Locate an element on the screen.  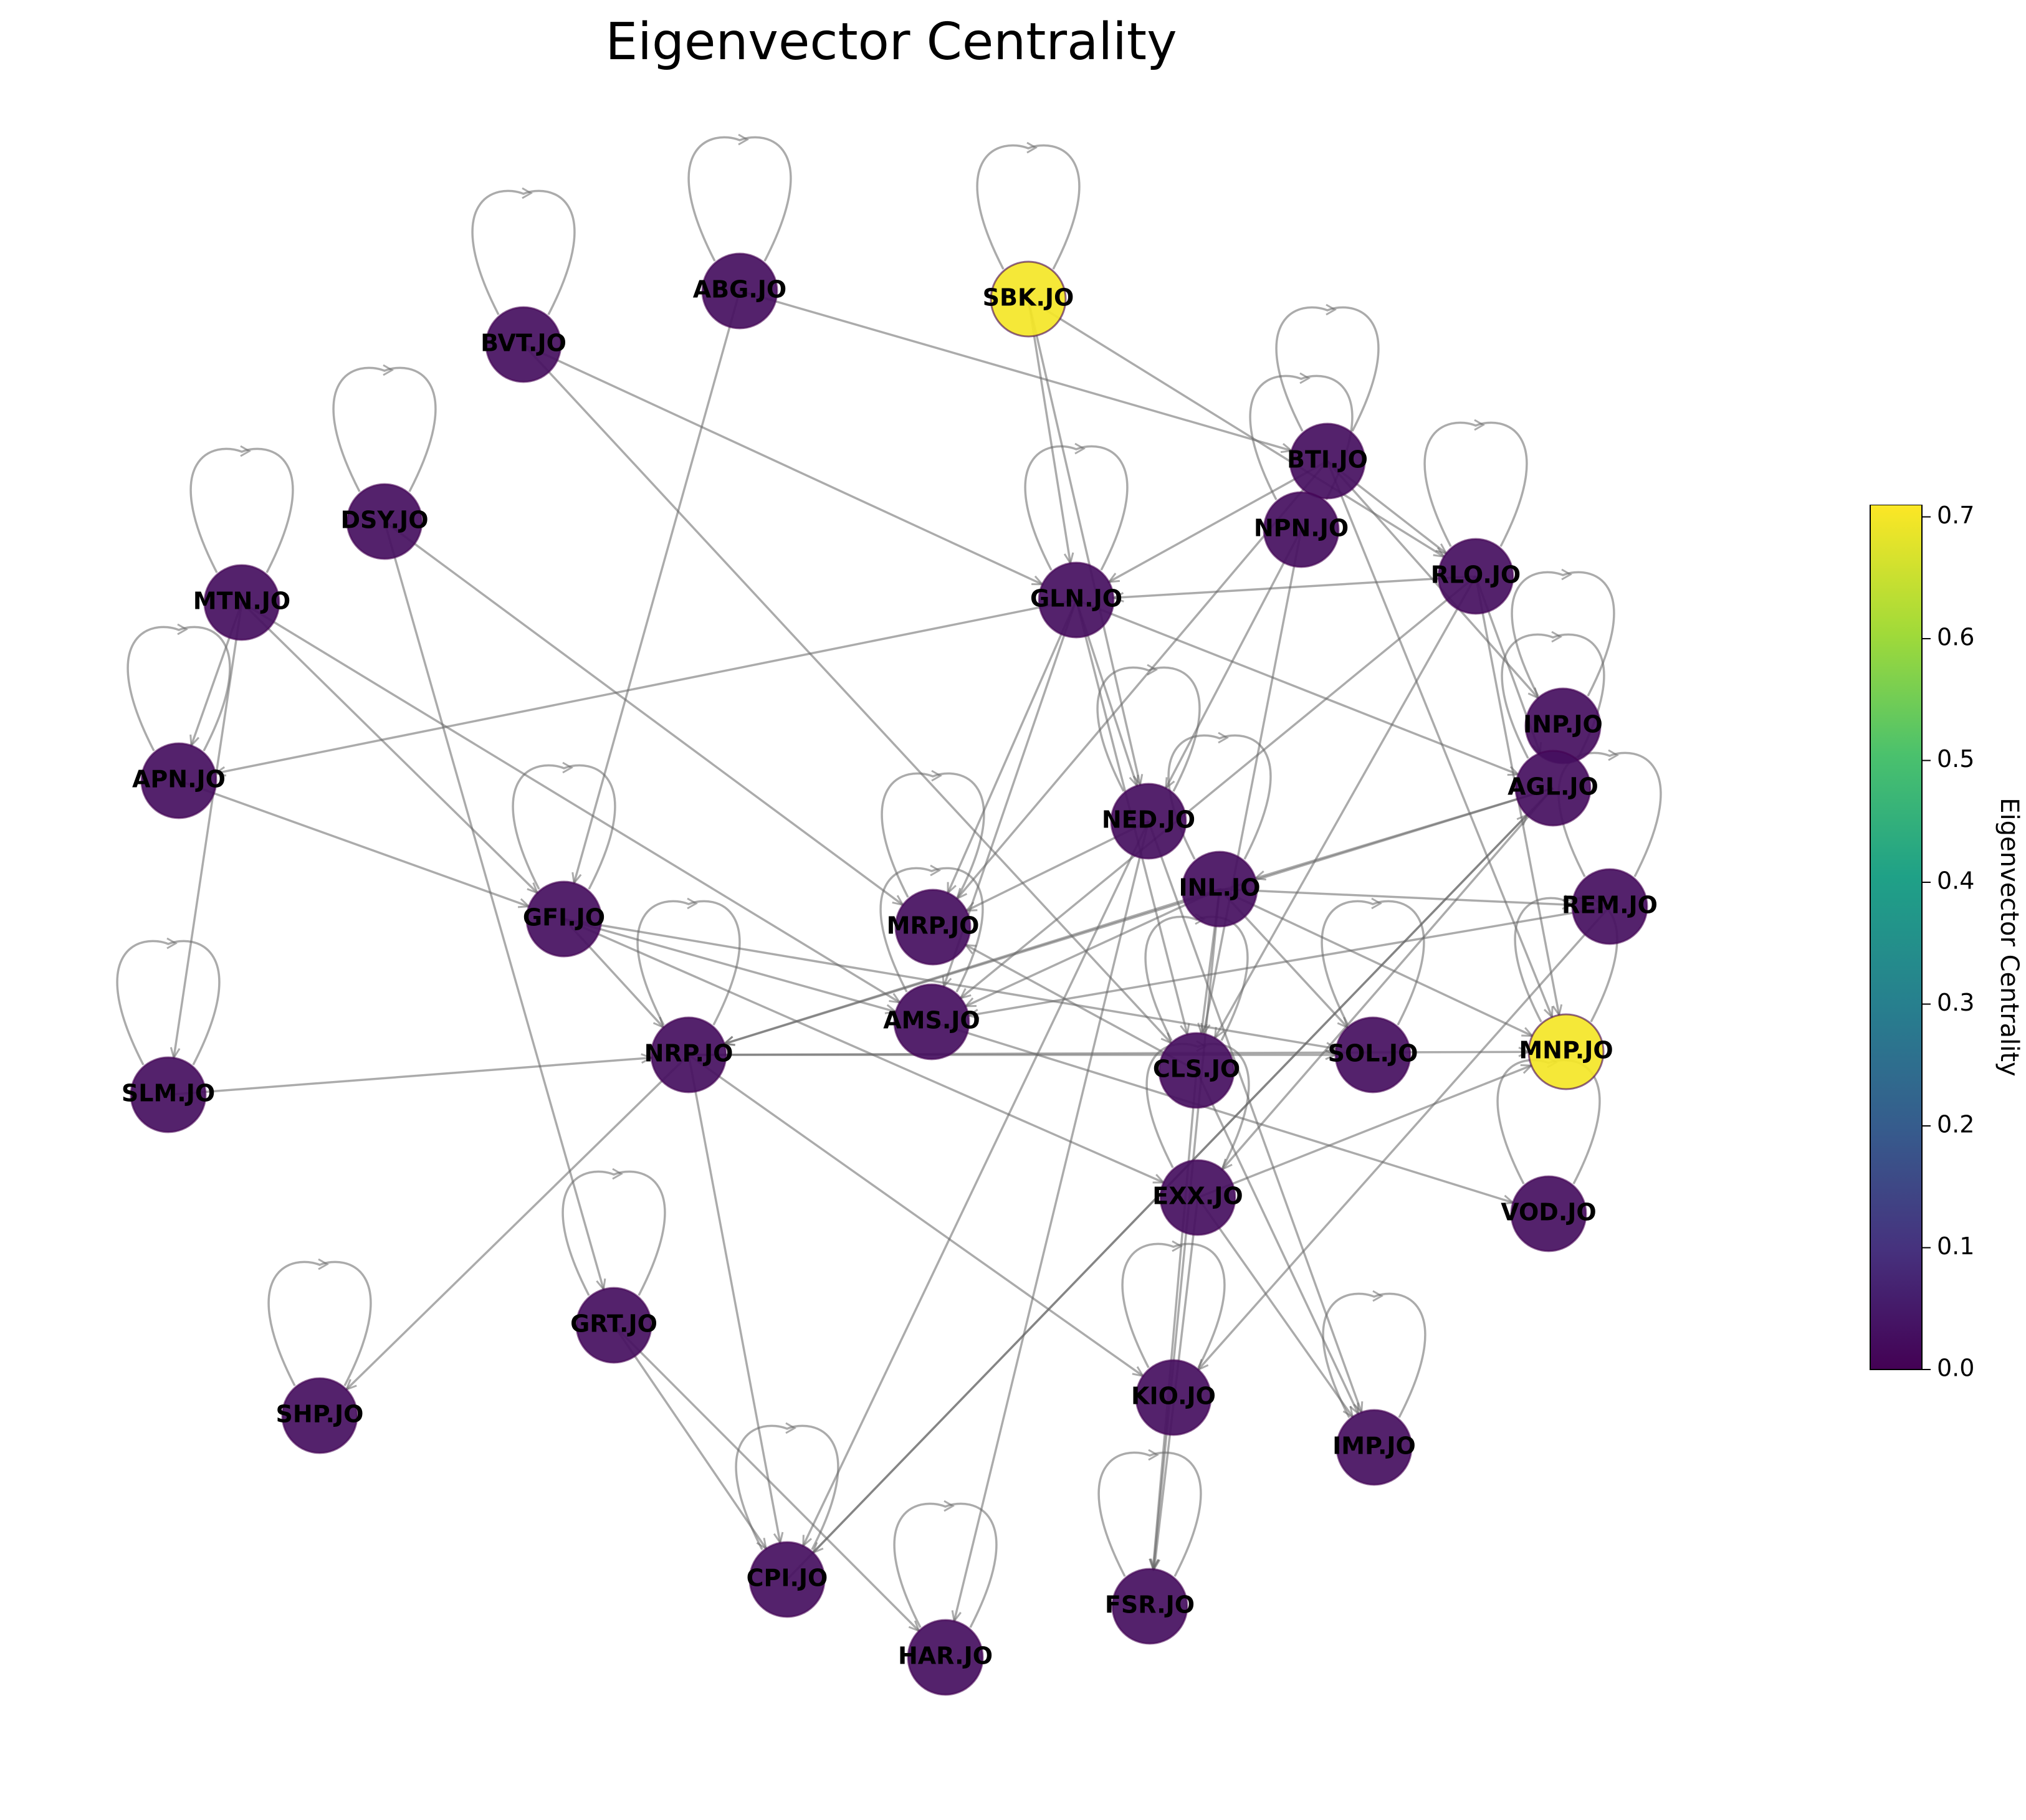
node-shp-jo is located at coordinates (320, 1415).